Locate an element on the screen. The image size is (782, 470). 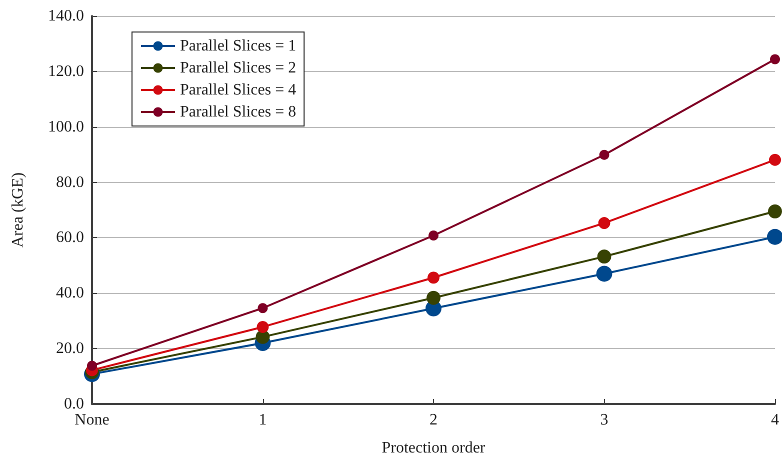
x-tick-label: 3 is located at coordinates (604, 420).